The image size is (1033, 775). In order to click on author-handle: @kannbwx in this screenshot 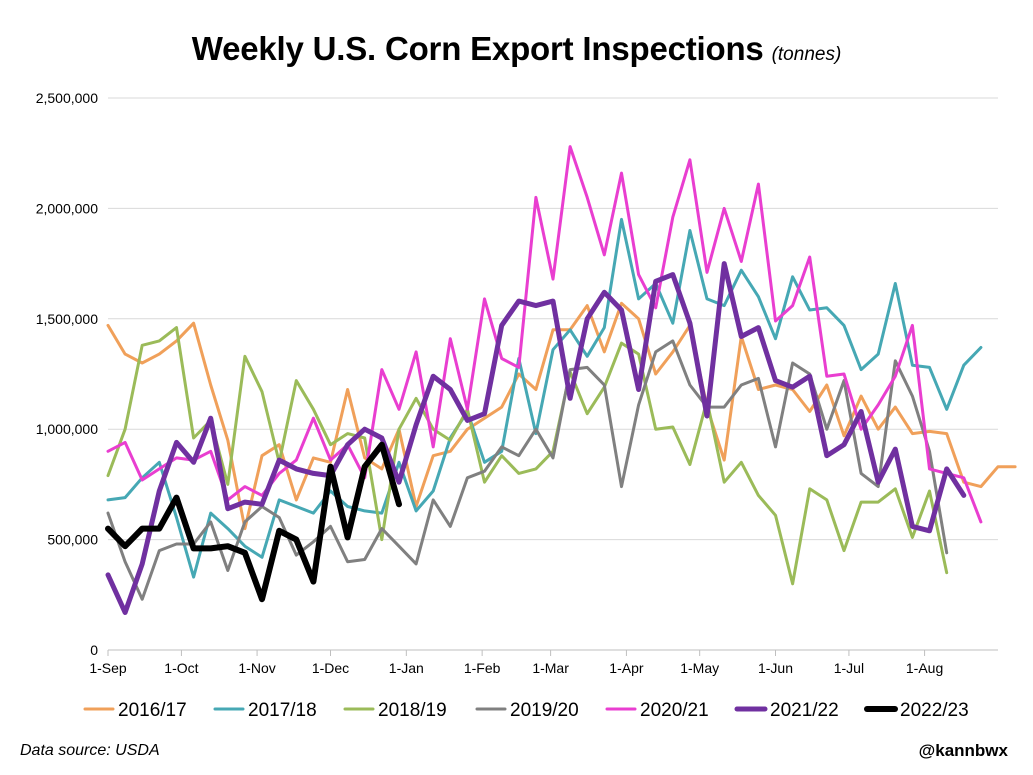, I will do `click(963, 750)`.